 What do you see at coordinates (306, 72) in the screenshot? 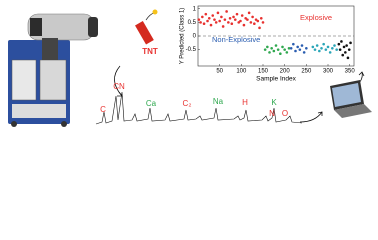
I see `x-tick-label: 250` at bounding box center [306, 72].